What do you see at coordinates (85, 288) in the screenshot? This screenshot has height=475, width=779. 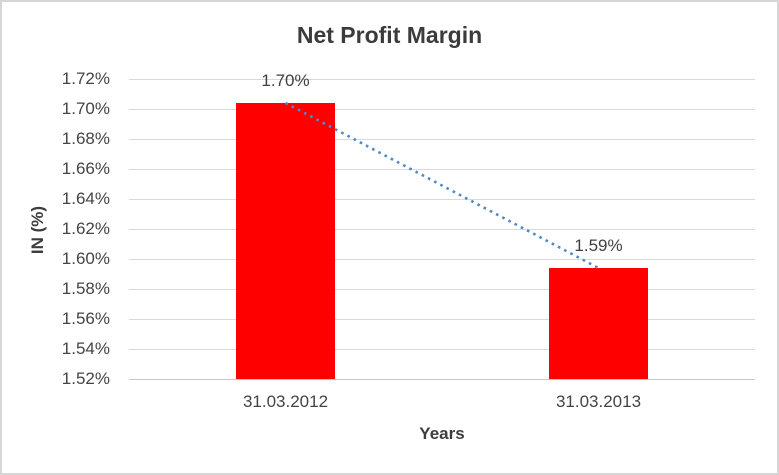 I see `y-tick-label: 1.58%` at bounding box center [85, 288].